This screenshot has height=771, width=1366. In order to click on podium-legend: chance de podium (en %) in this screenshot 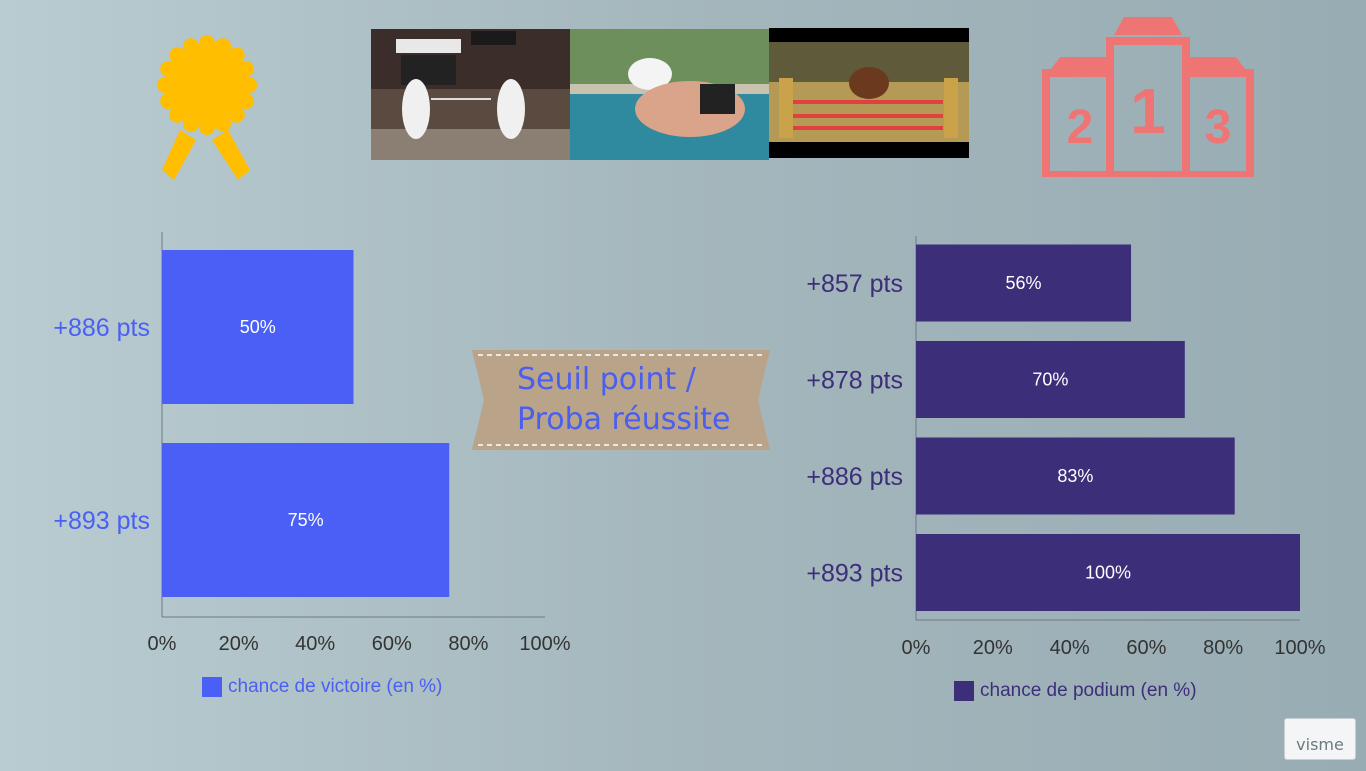, I will do `click(1075, 691)`.